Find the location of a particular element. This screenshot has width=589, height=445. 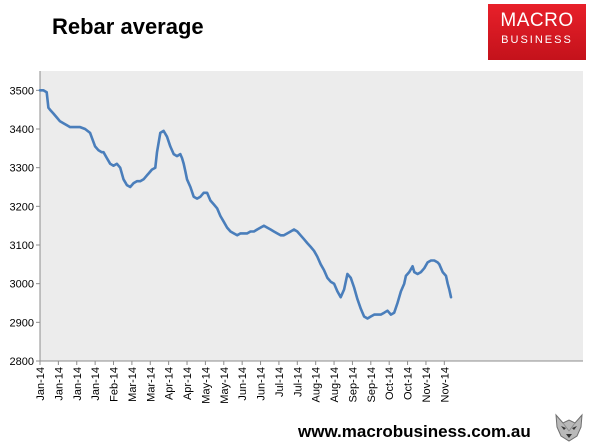

y-tick-label: 2900 is located at coordinates (22, 323).